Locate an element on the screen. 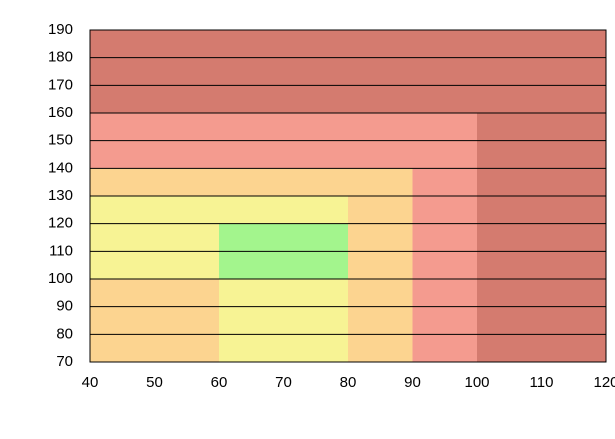 The image size is (615, 439). region is located at coordinates (283, 320).